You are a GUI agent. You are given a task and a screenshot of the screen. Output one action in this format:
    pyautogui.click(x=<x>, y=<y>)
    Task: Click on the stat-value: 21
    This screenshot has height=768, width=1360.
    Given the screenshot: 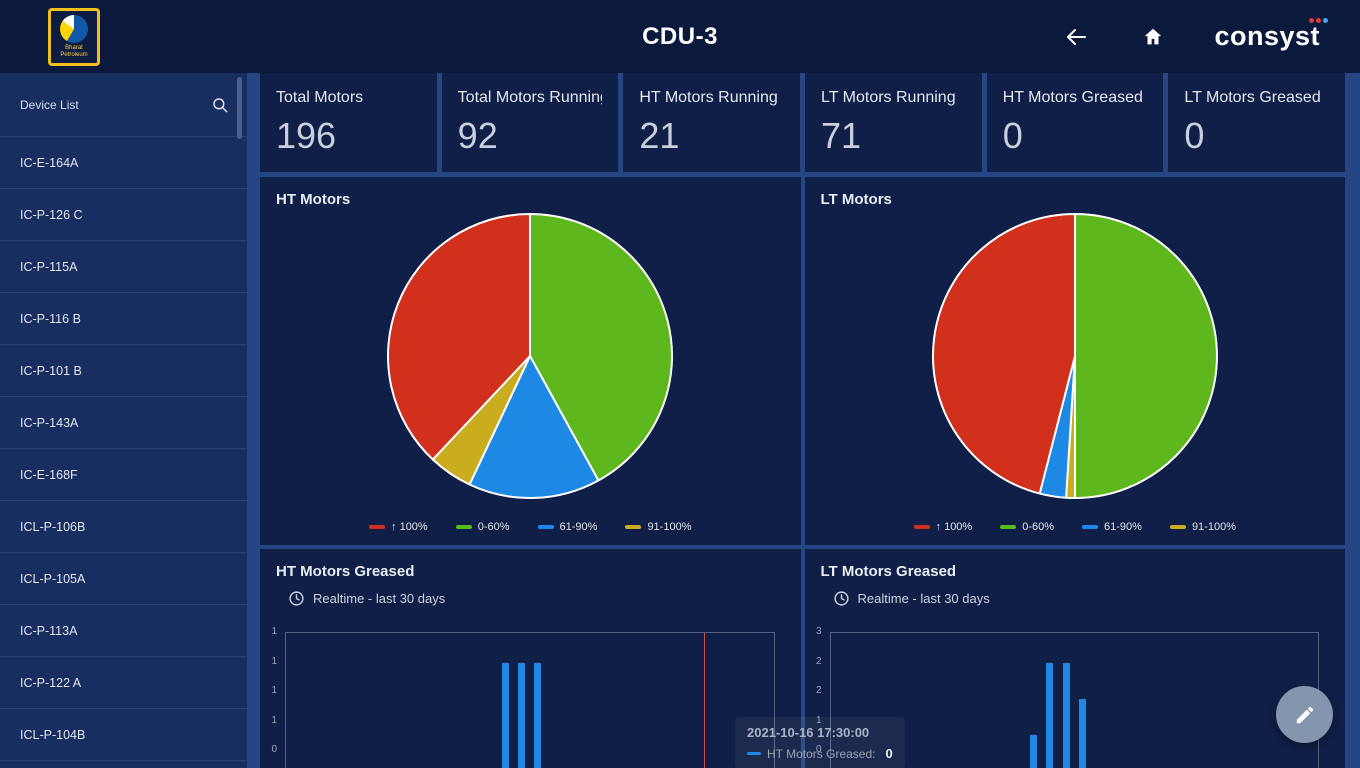 What is the action you would take?
    pyautogui.click(x=659, y=135)
    